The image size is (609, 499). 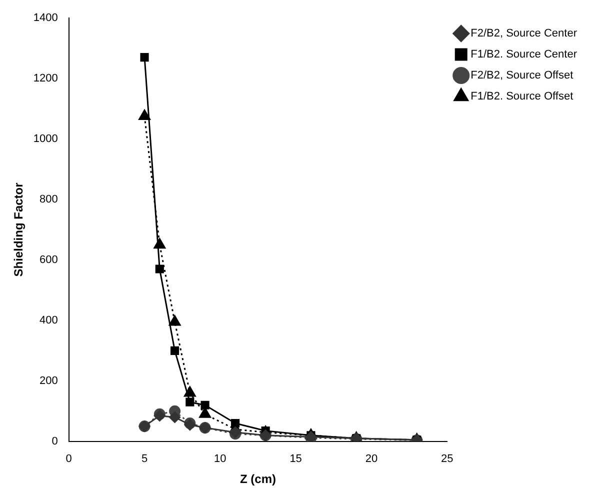 What do you see at coordinates (45, 78) in the screenshot?
I see `y-tick-label: 1200` at bounding box center [45, 78].